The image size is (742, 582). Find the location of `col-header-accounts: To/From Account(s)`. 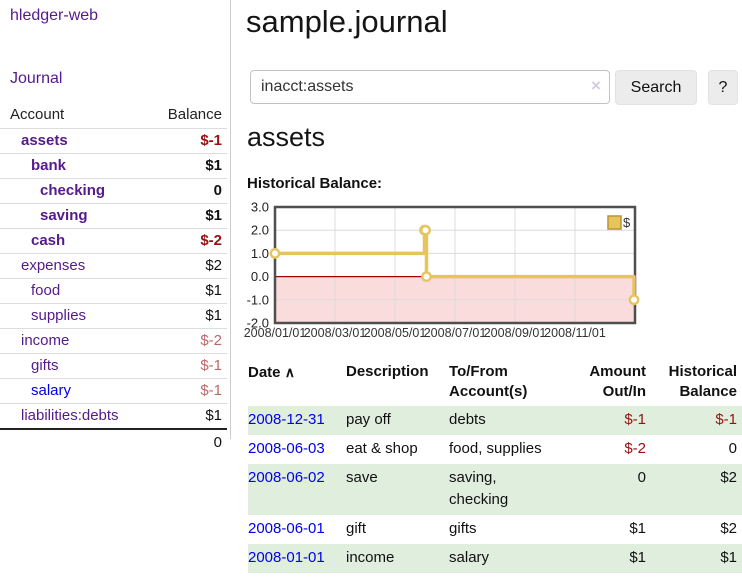

col-header-accounts: To/From Account(s) is located at coordinates (488, 381).